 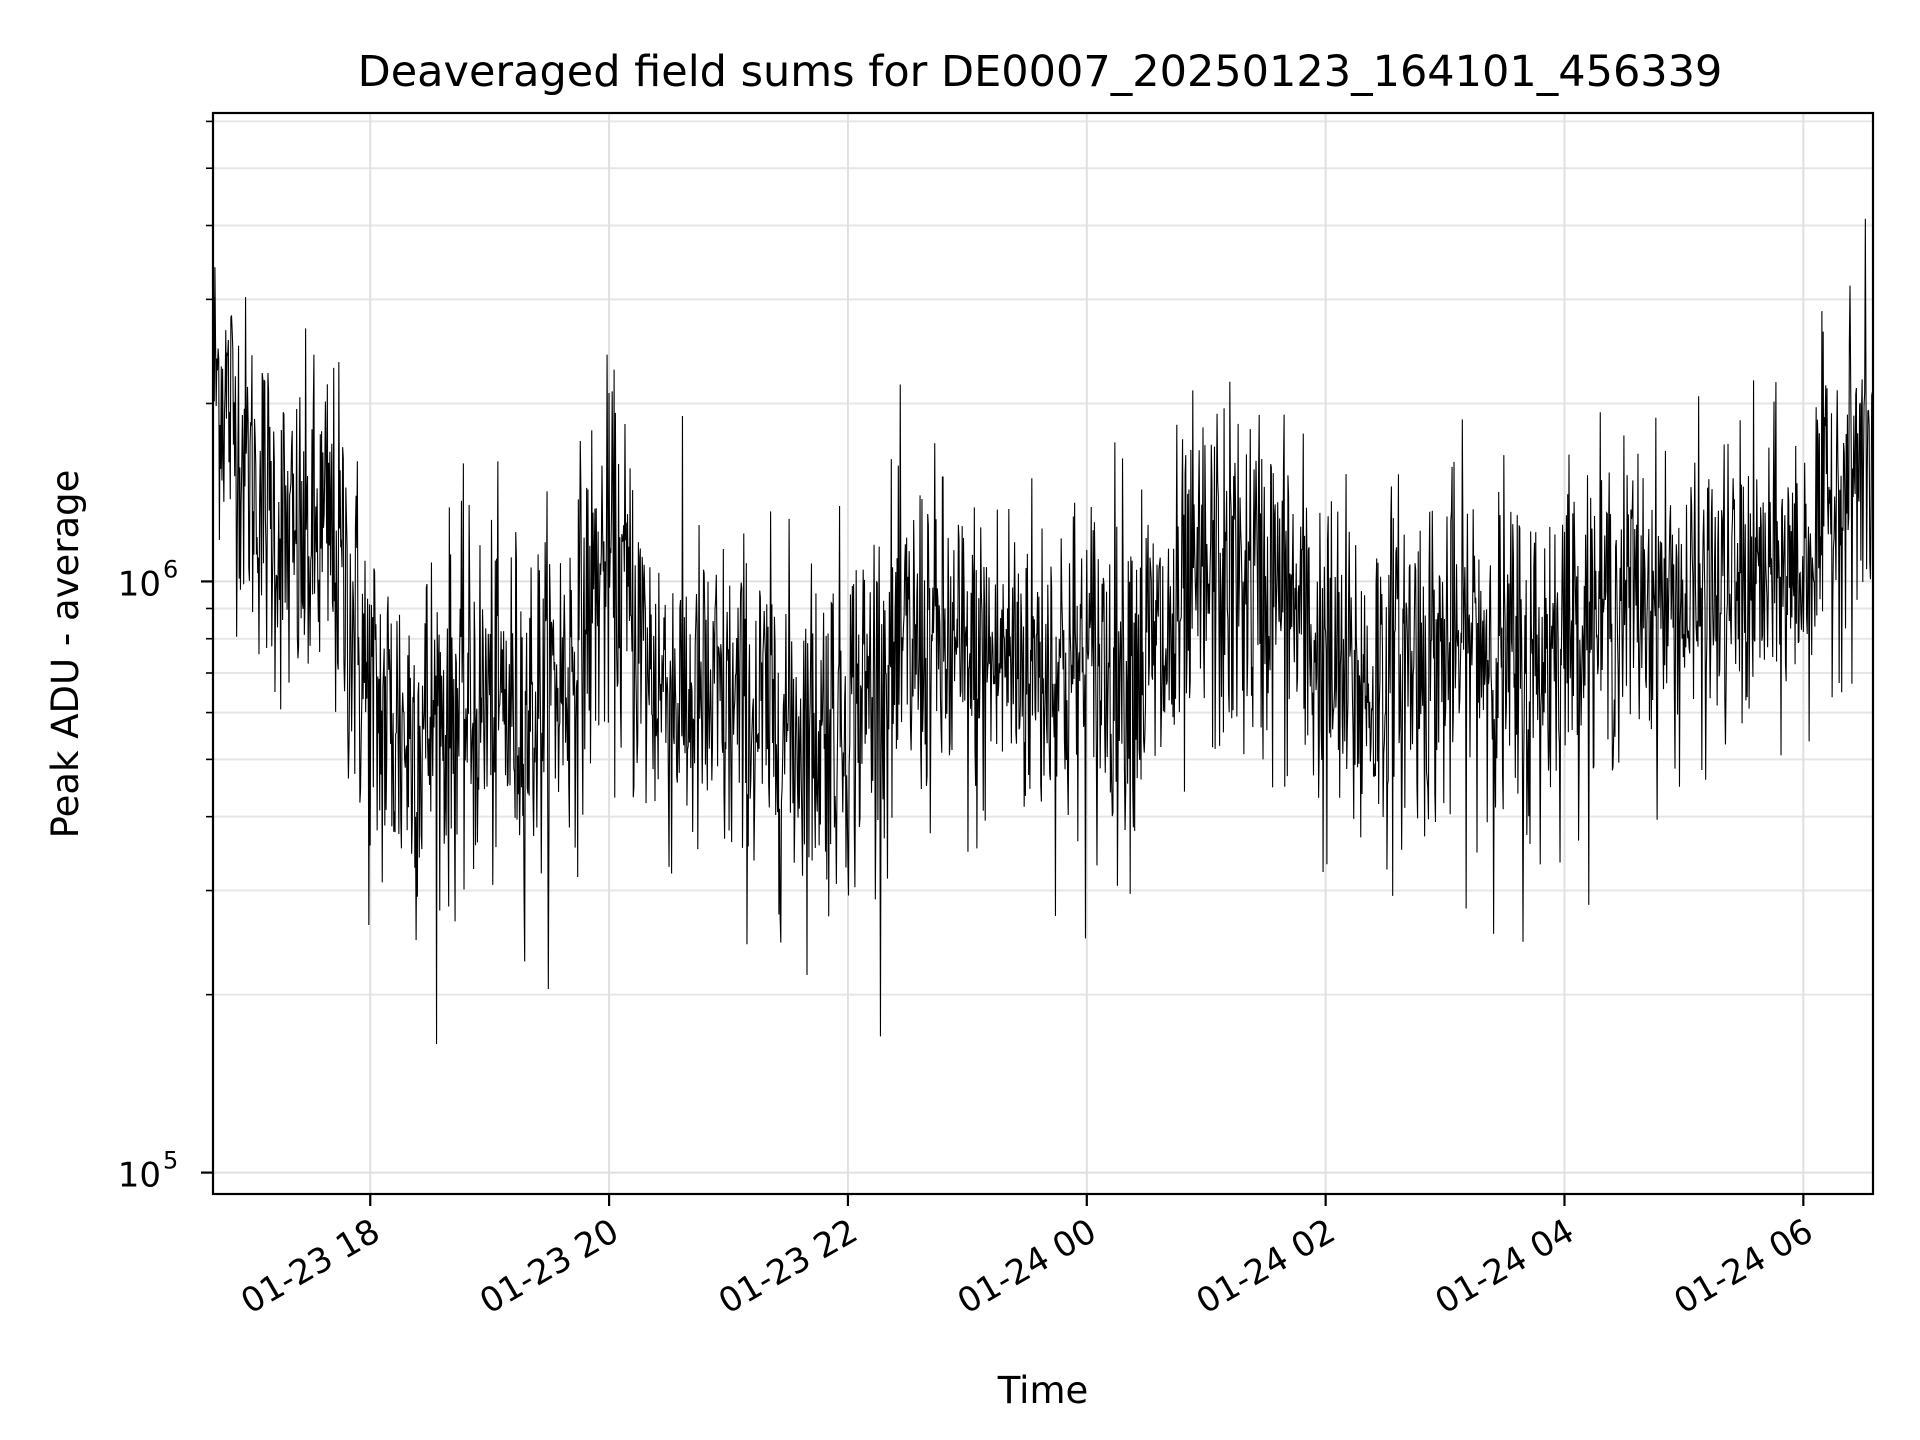 I want to click on x-axis-label: Time, so click(x=1043, y=1390).